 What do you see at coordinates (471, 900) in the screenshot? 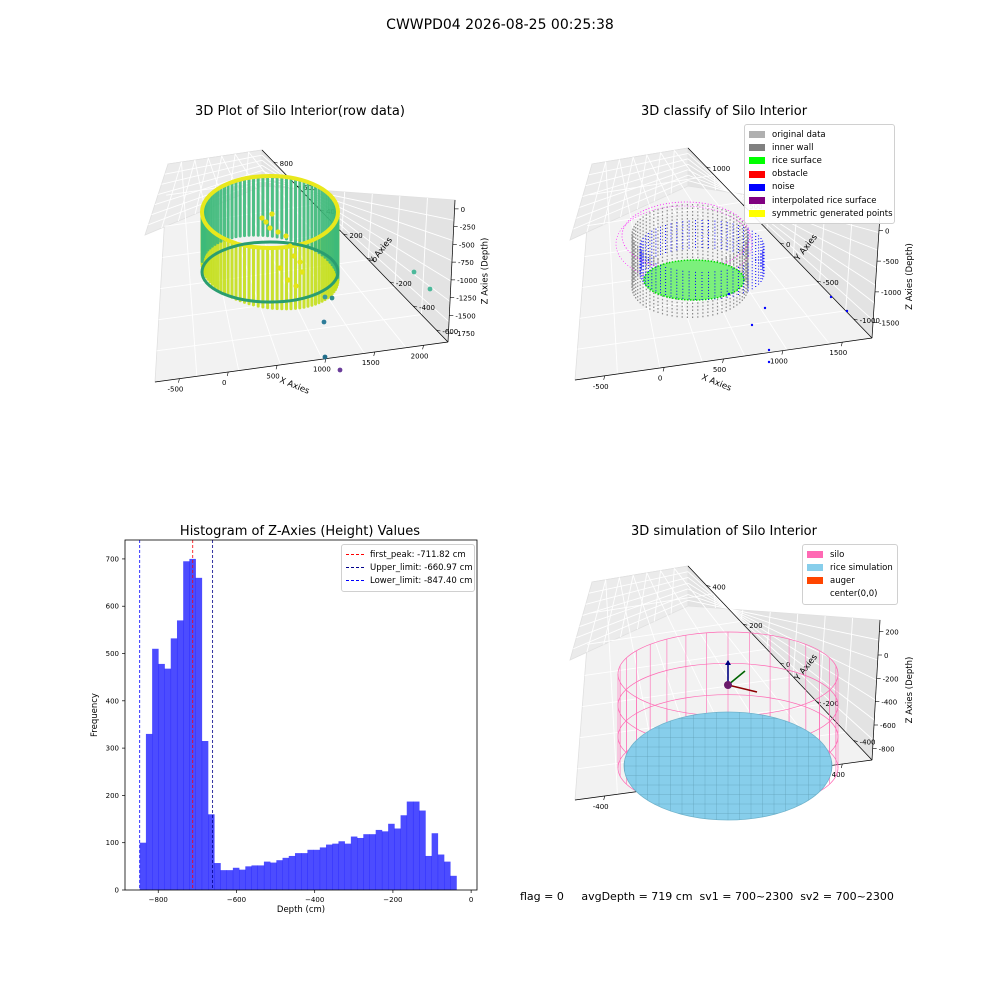
I see `histogram-x-tick-label: 0` at bounding box center [471, 900].